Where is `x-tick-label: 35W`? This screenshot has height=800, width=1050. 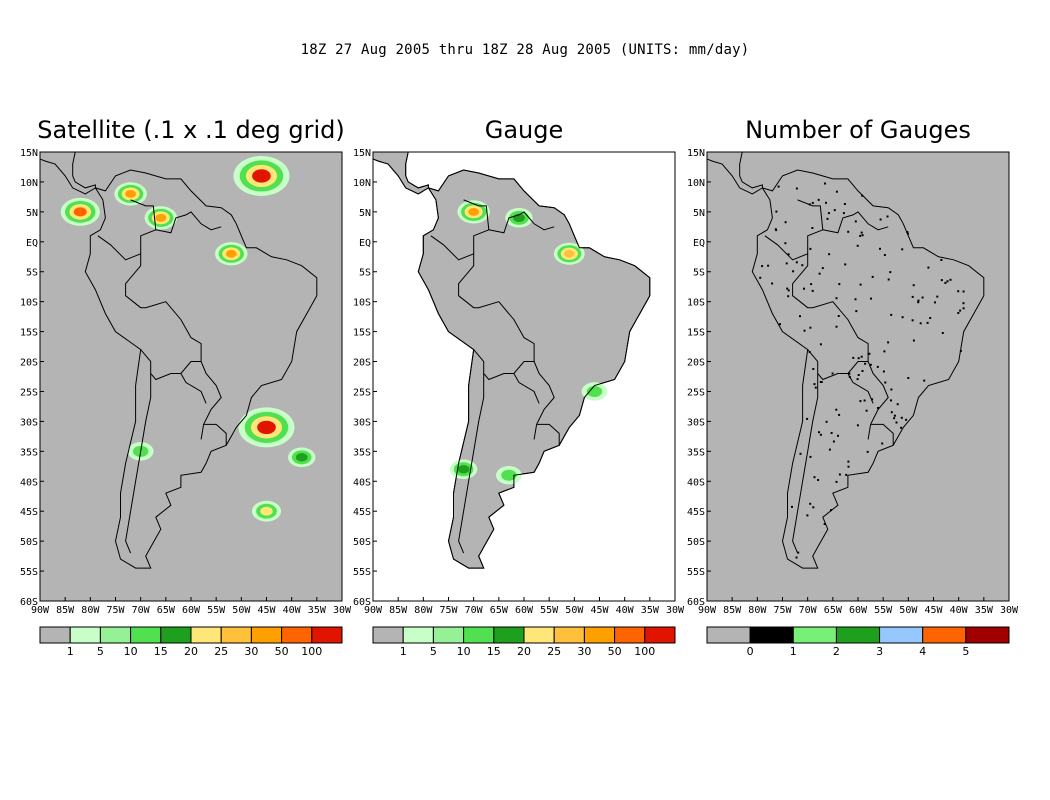
x-tick-label: 35W is located at coordinates (984, 610).